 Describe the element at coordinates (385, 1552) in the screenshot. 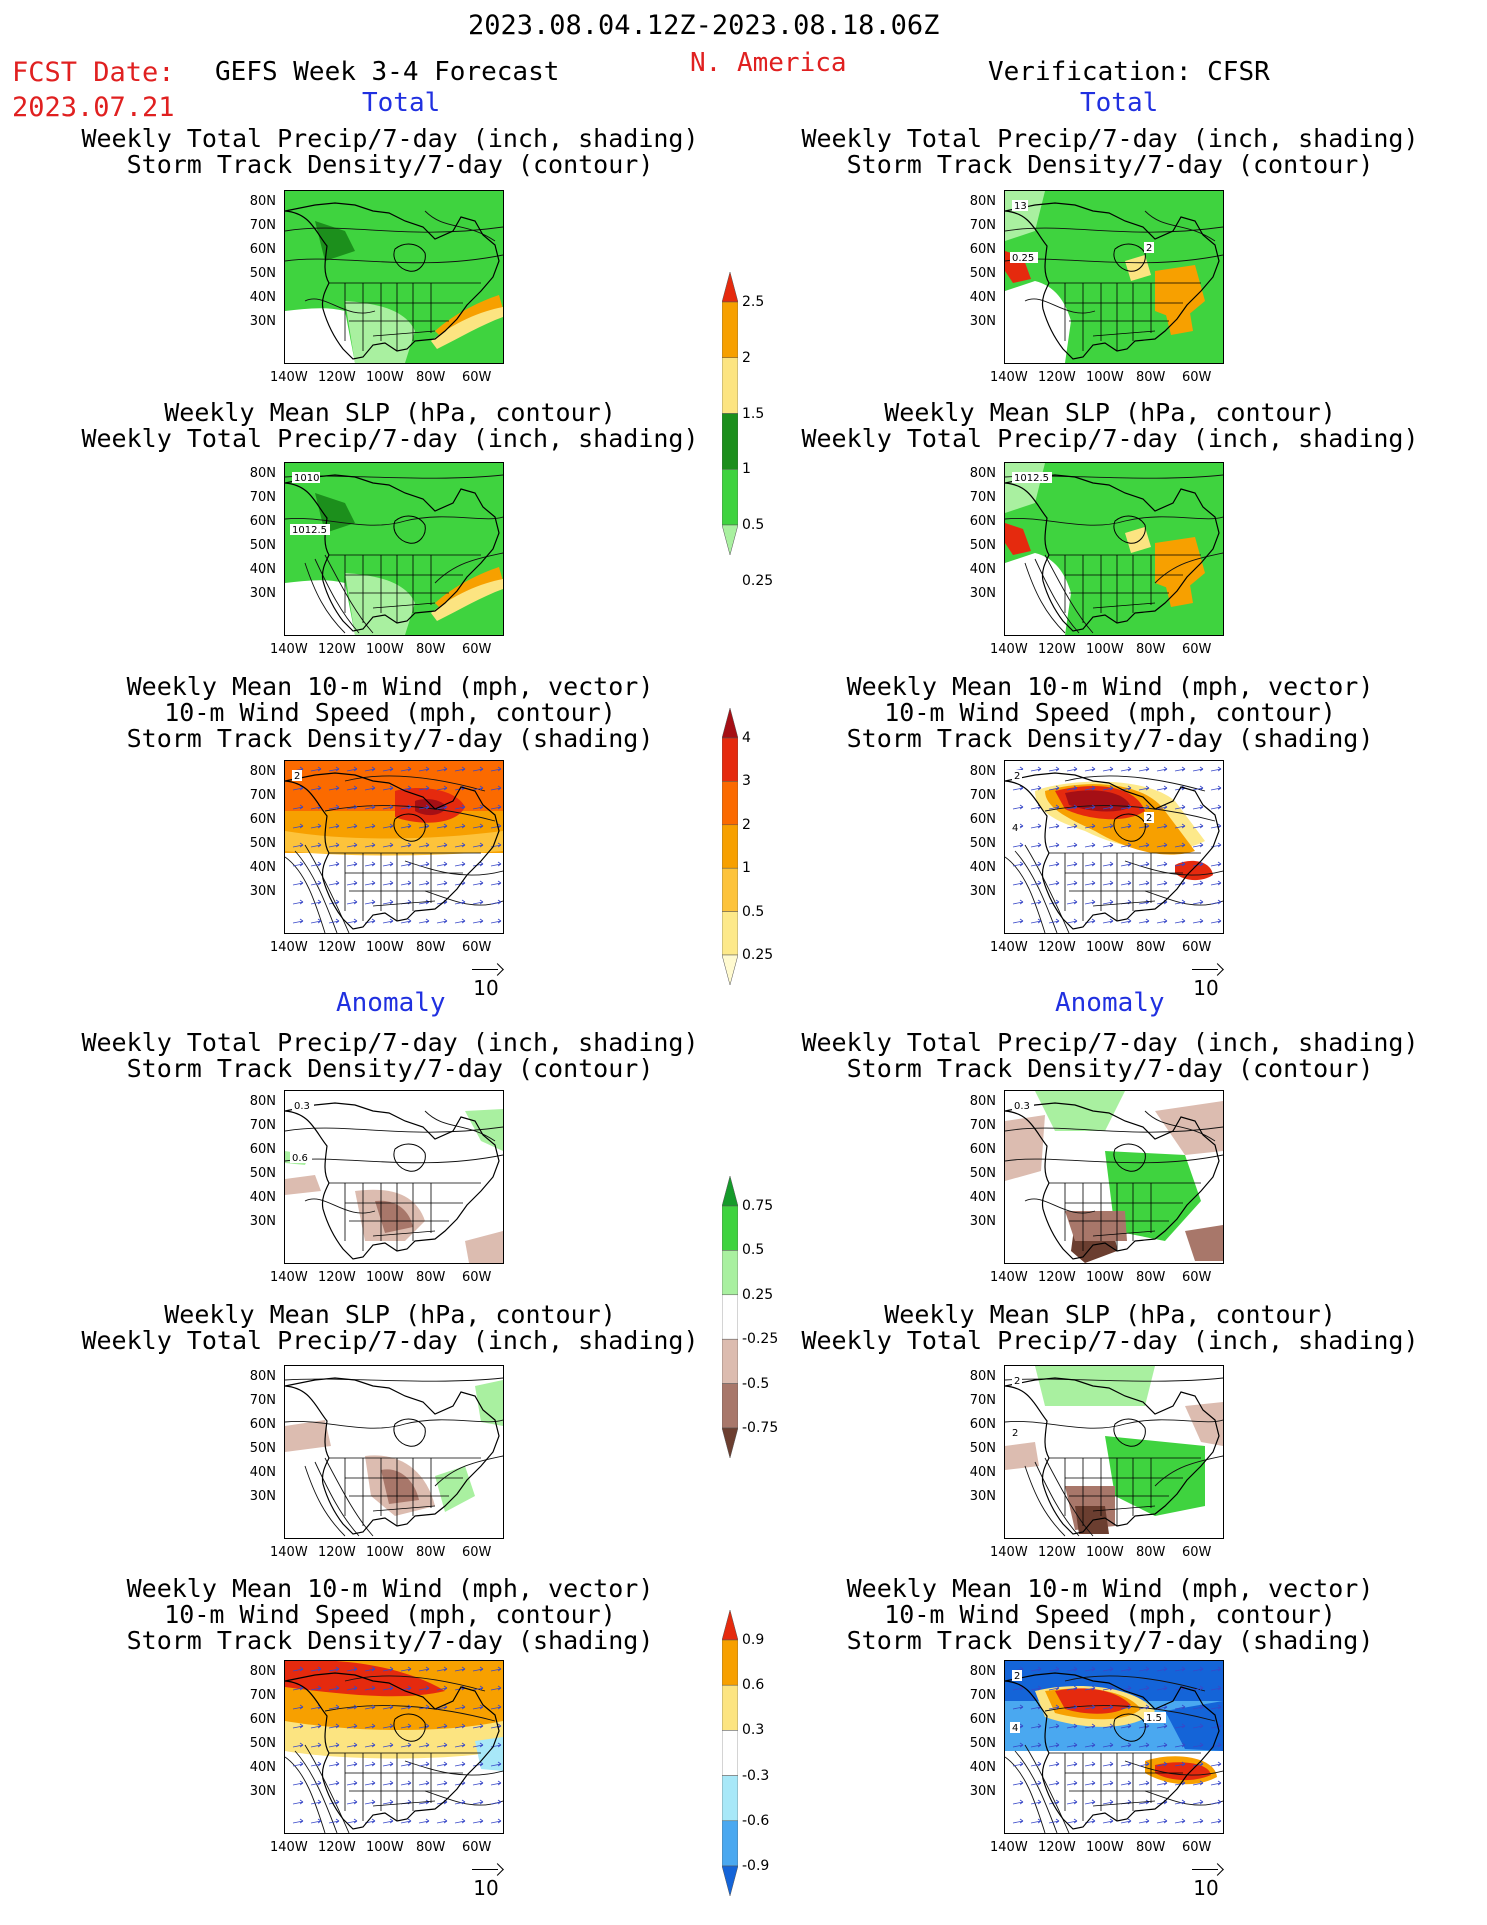

I see `lon-label: 100W` at that location.